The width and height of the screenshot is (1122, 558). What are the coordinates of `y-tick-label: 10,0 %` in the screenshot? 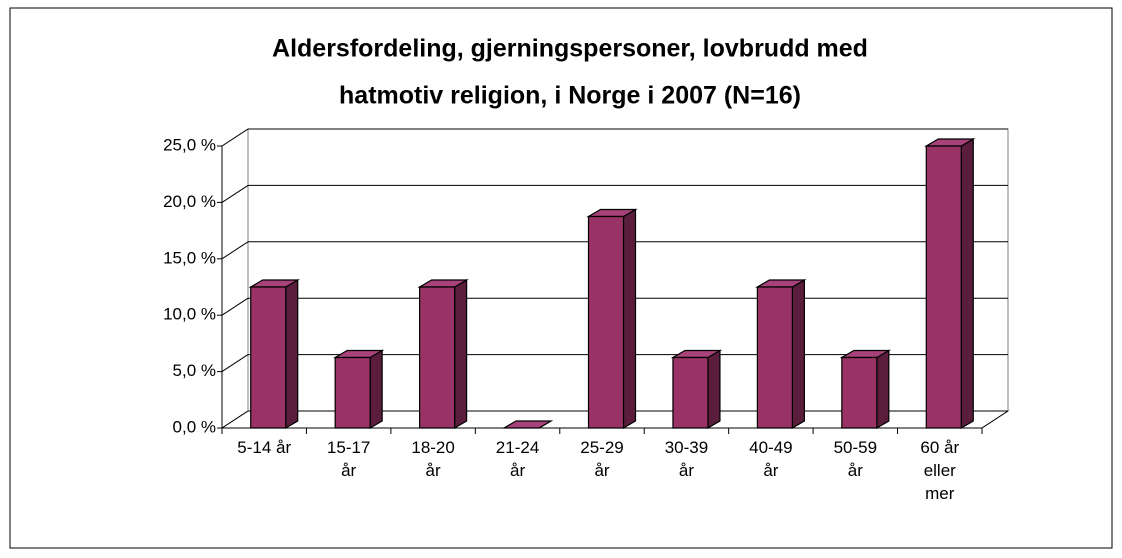 It's located at (189, 314).